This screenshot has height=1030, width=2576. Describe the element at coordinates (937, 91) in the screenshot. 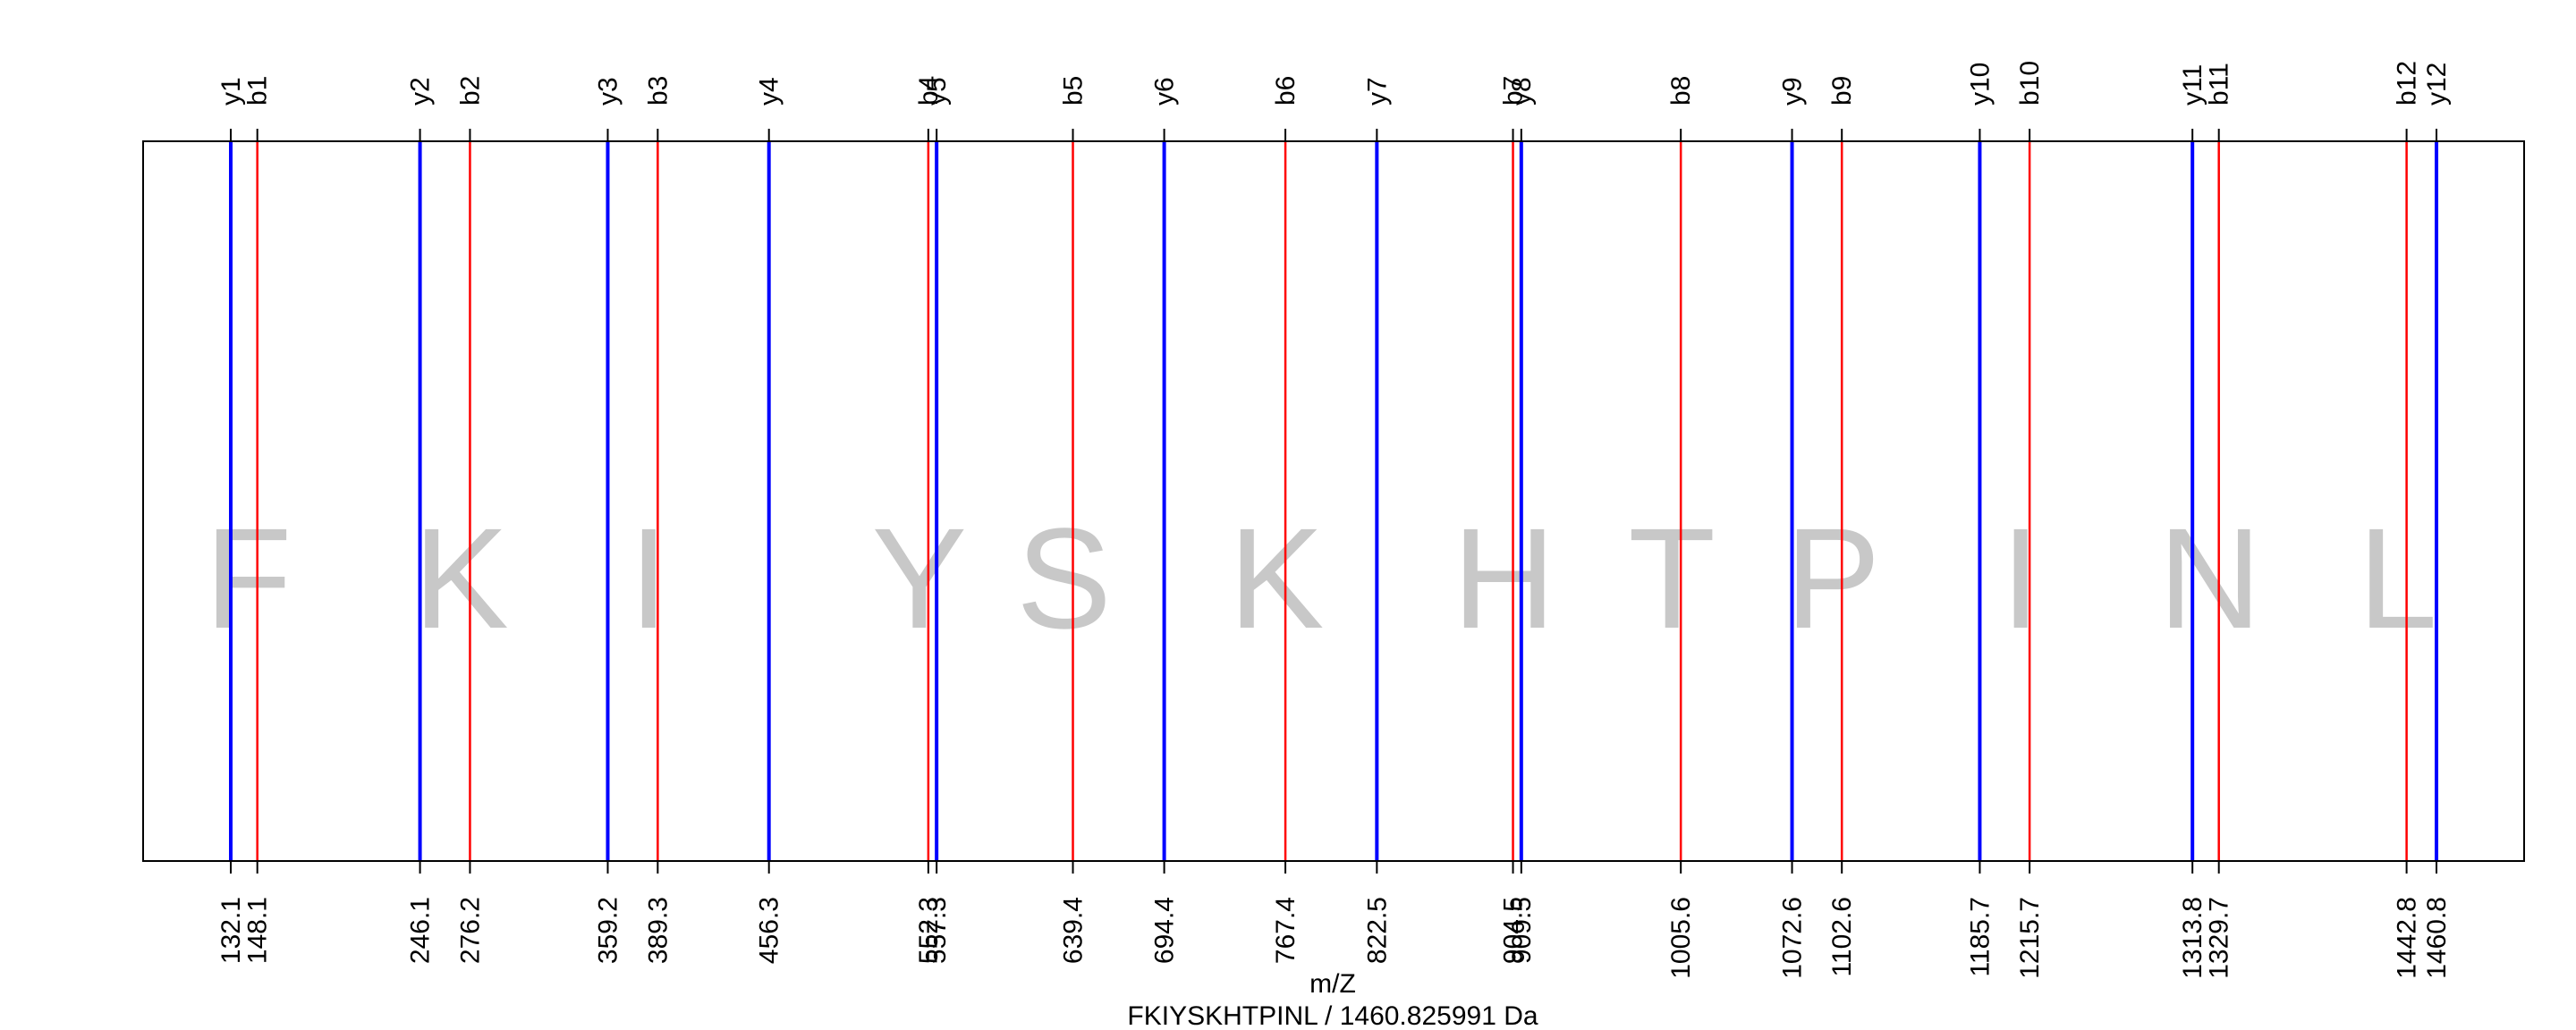

I see `ion-label: y5` at that location.